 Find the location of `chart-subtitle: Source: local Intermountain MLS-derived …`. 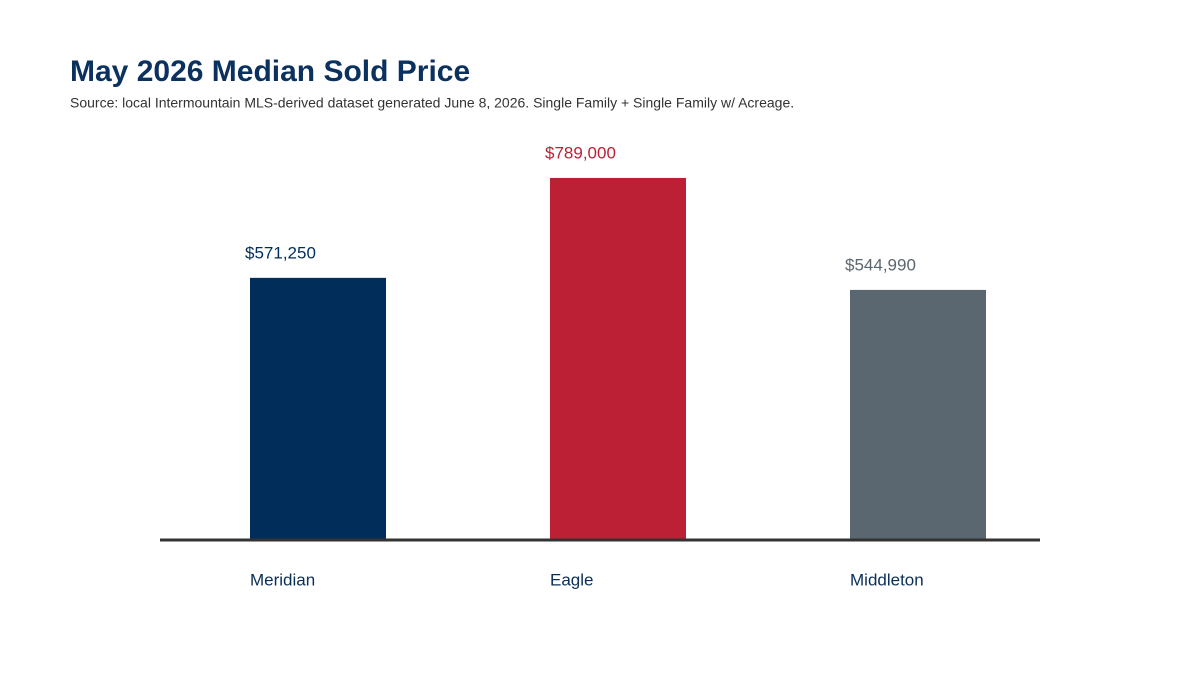

chart-subtitle: Source: local Intermountain MLS-derived … is located at coordinates (432, 103).